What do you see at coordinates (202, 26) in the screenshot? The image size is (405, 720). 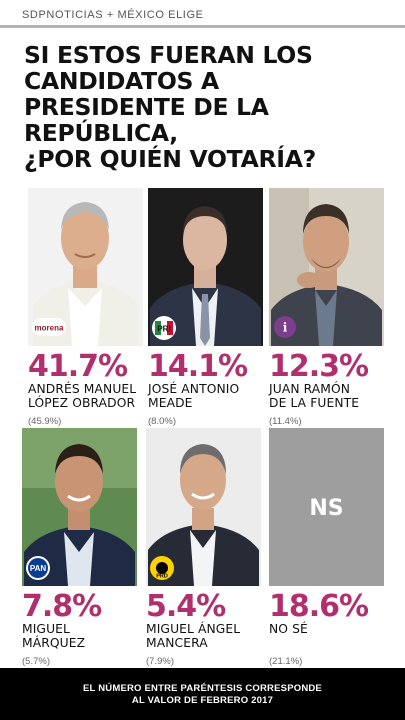 I see `top-divider` at bounding box center [202, 26].